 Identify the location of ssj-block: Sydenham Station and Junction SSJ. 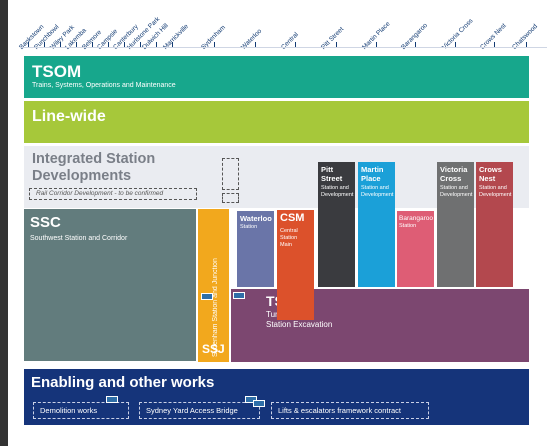
(213, 285).